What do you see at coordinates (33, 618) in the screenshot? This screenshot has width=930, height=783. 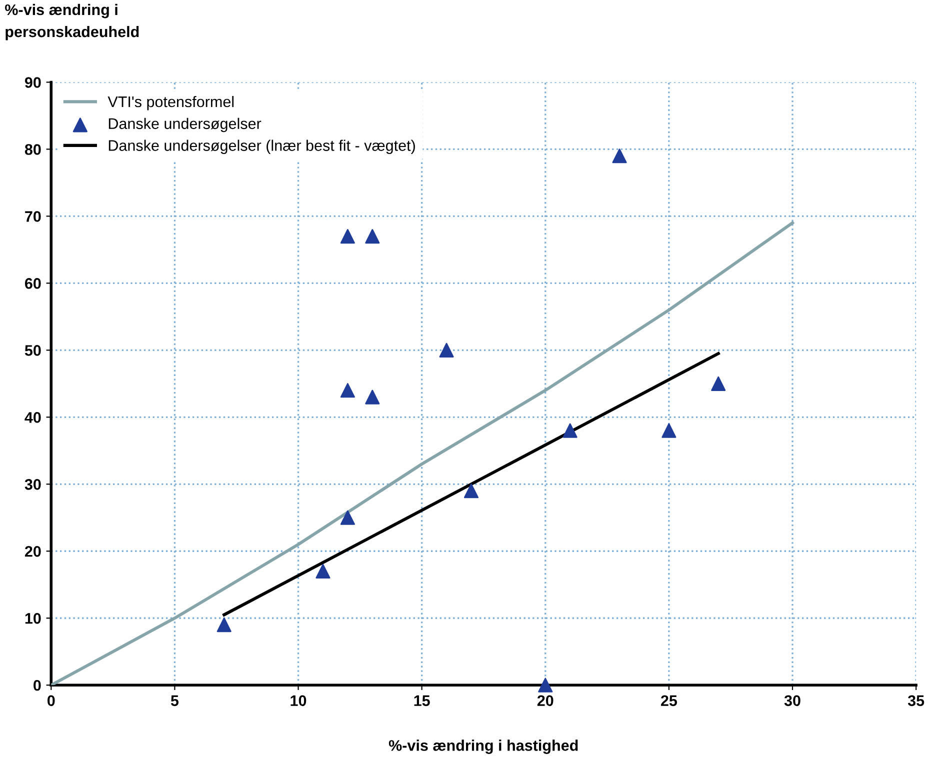 I see `y-tick-label: 10` at bounding box center [33, 618].